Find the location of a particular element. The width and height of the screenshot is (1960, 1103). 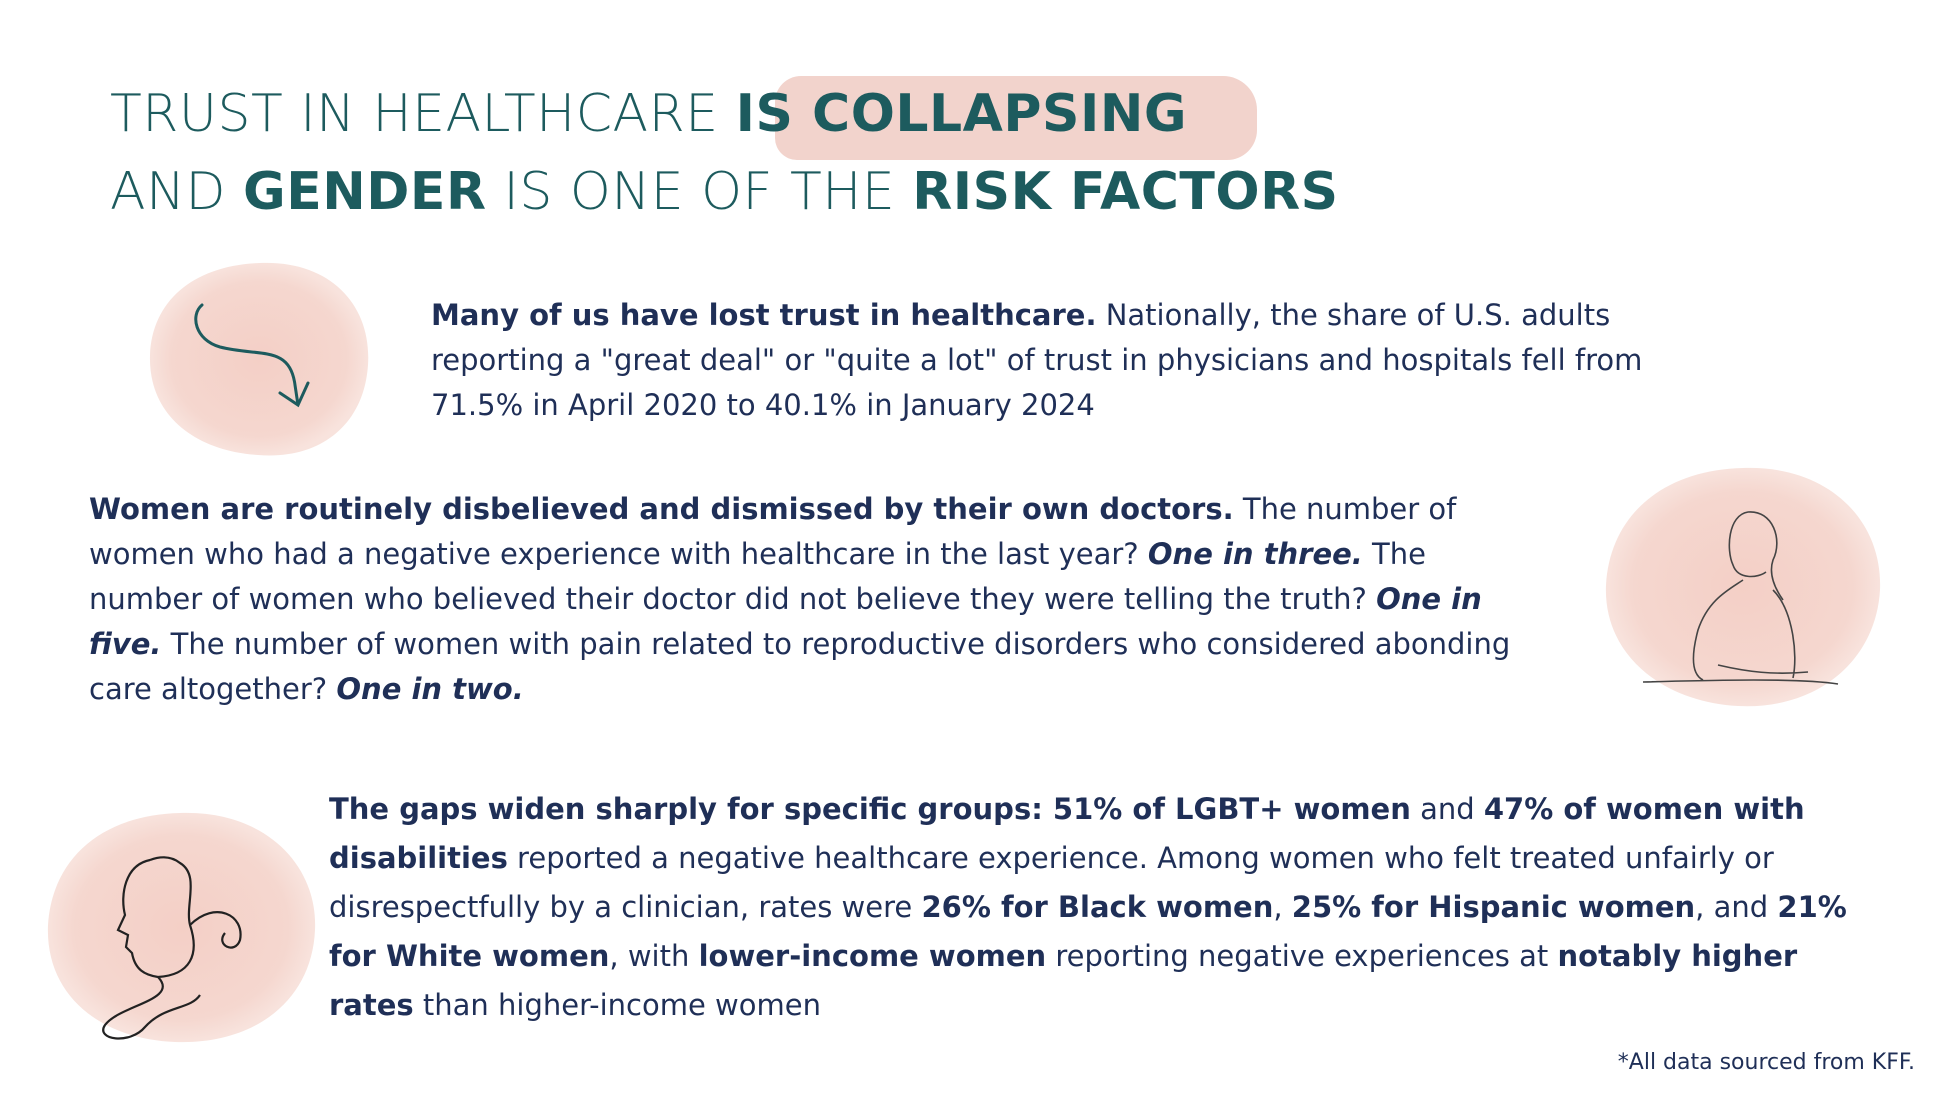

face-icon is located at coordinates (181, 927).